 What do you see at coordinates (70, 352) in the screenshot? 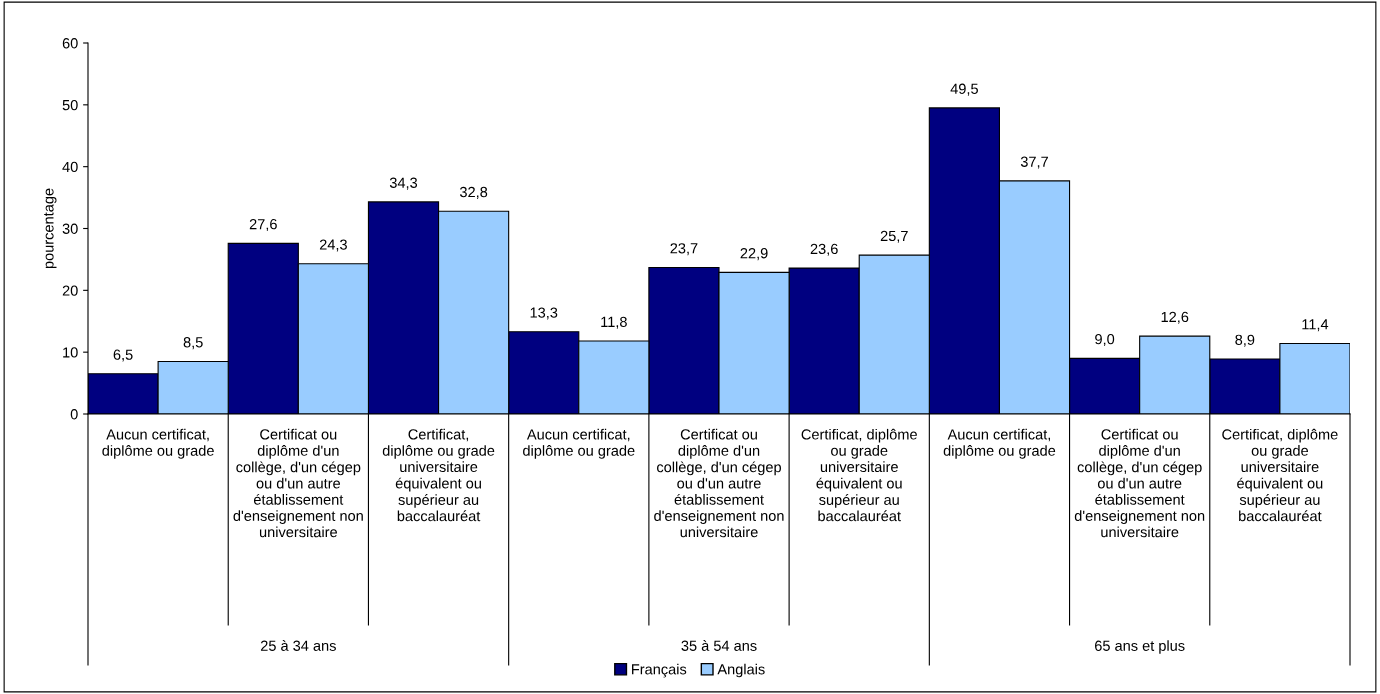
I see `y-tick-label: 10` at bounding box center [70, 352].